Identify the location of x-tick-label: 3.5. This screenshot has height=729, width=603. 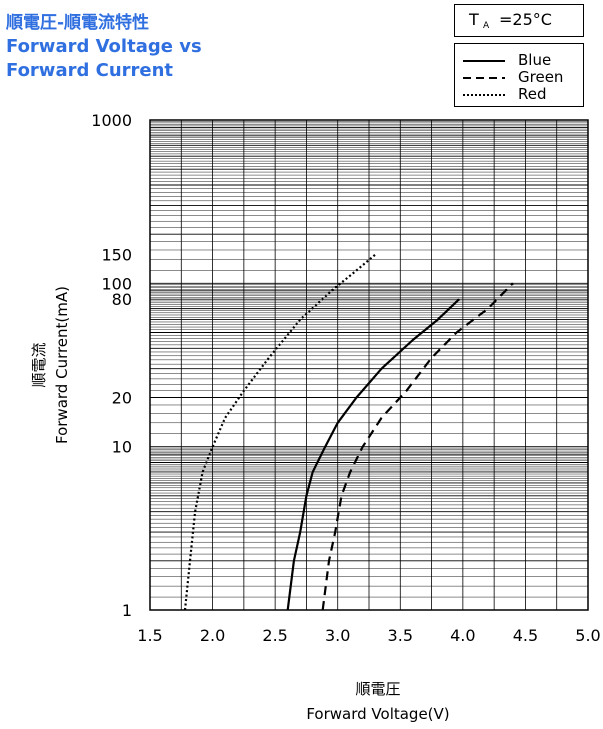
(400, 635).